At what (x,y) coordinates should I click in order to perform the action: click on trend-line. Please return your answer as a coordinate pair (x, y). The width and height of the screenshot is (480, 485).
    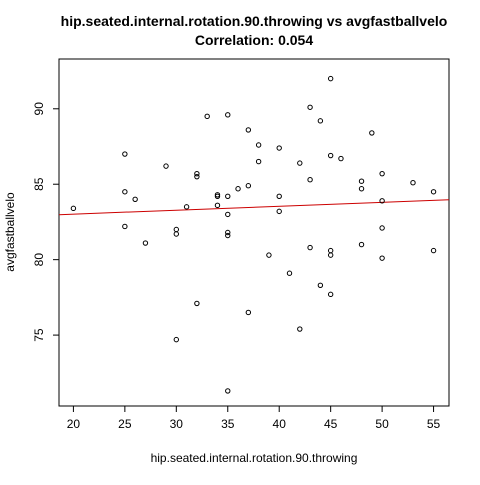
    Looking at the image, I should click on (254, 207).